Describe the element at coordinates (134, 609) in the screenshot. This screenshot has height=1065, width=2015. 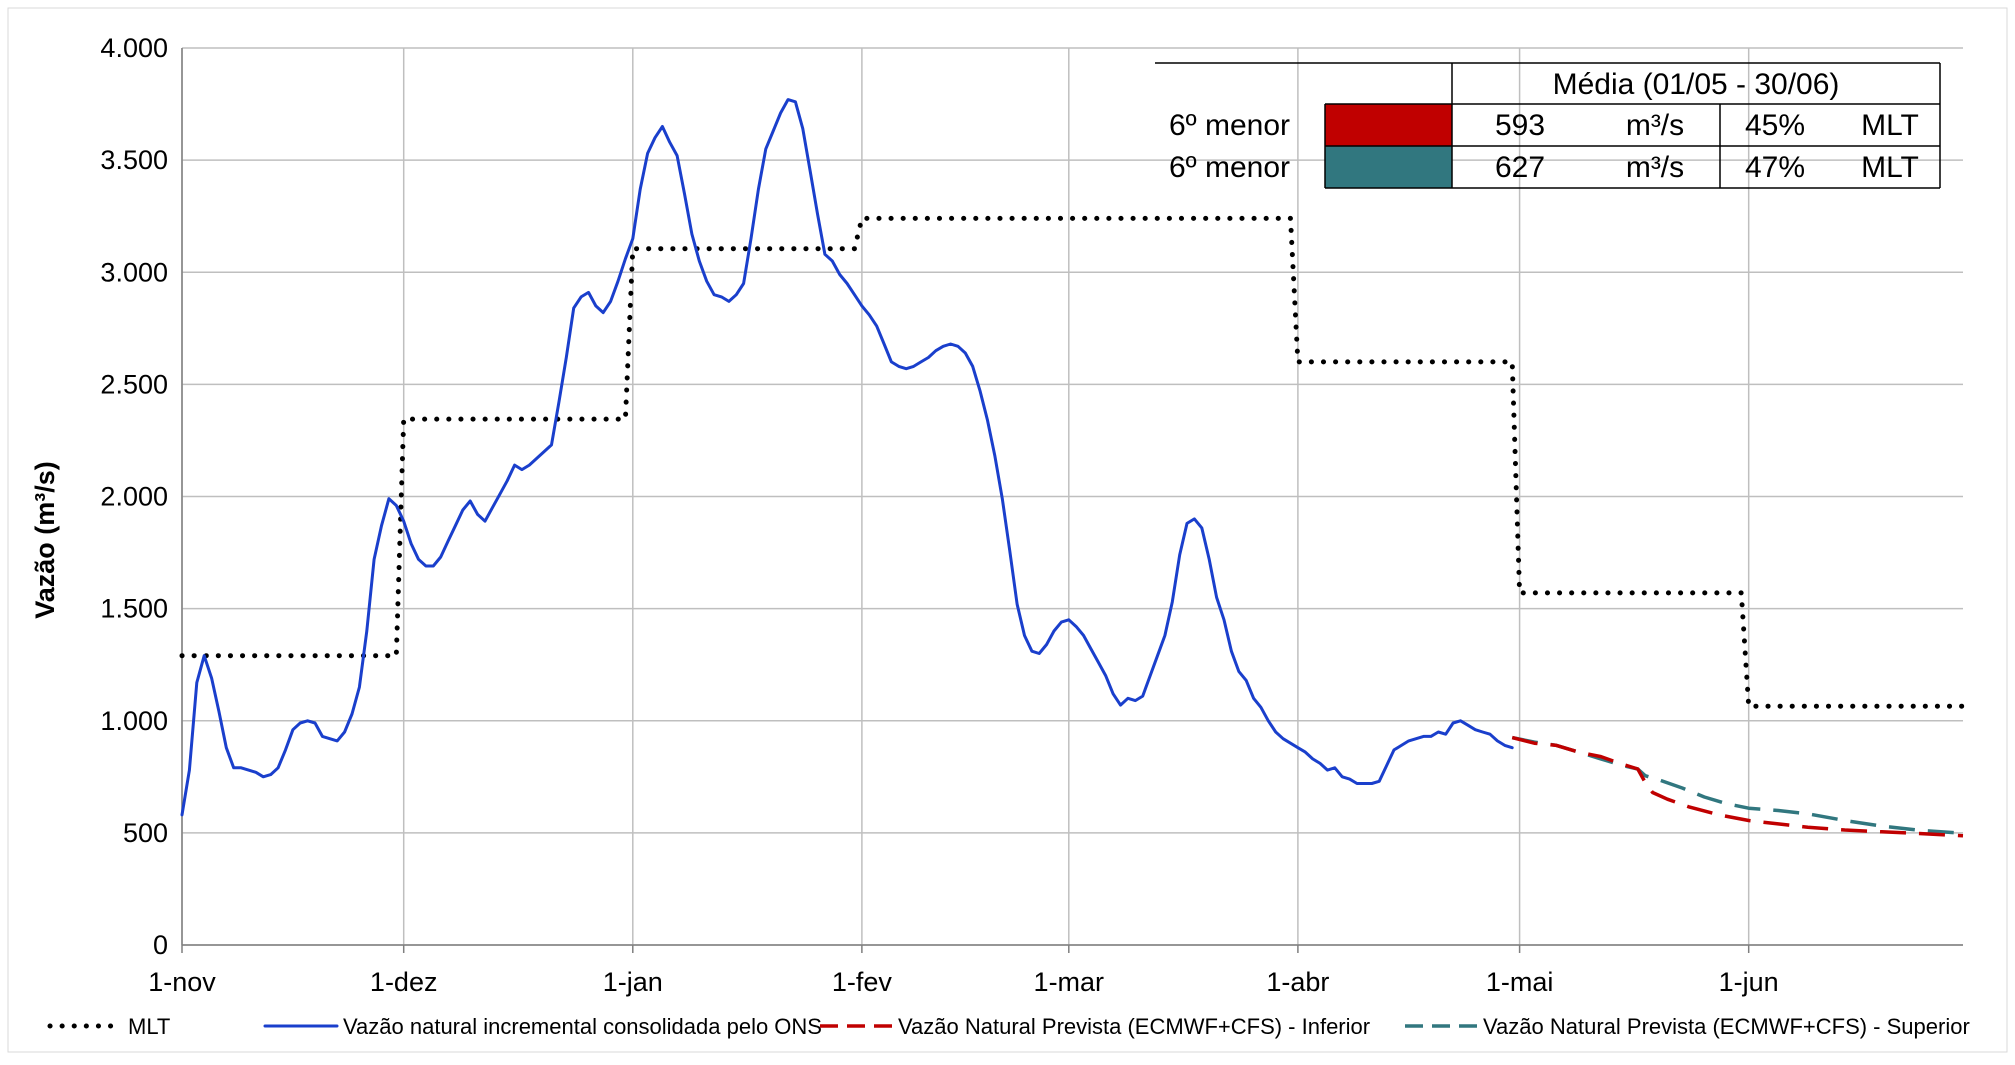
I see `y-tick-label: 1.500` at that location.